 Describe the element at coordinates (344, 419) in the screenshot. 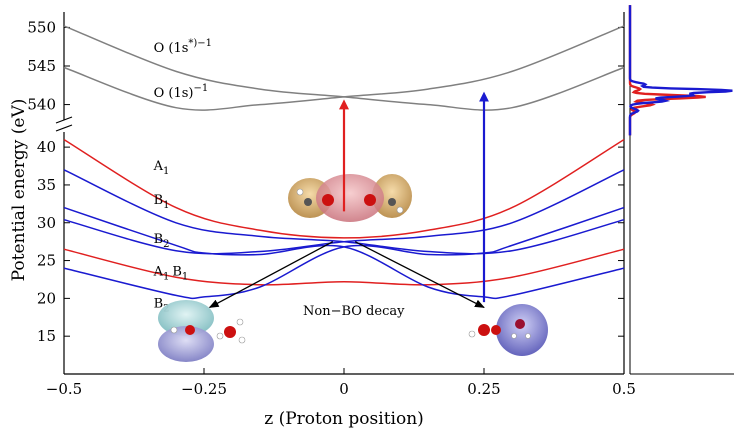

I see `x-axis-label: z (Proton position)` at that location.